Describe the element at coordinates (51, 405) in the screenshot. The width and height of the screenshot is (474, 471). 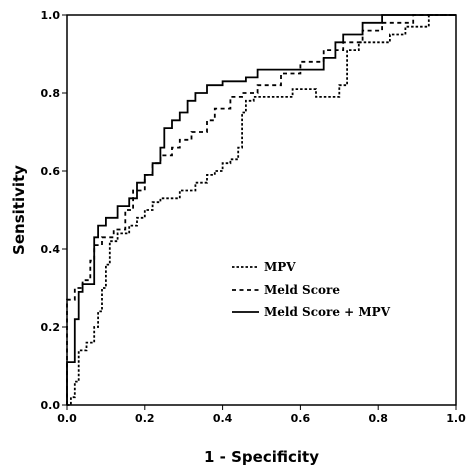
I see `y-tick-label: 0.0` at that location.